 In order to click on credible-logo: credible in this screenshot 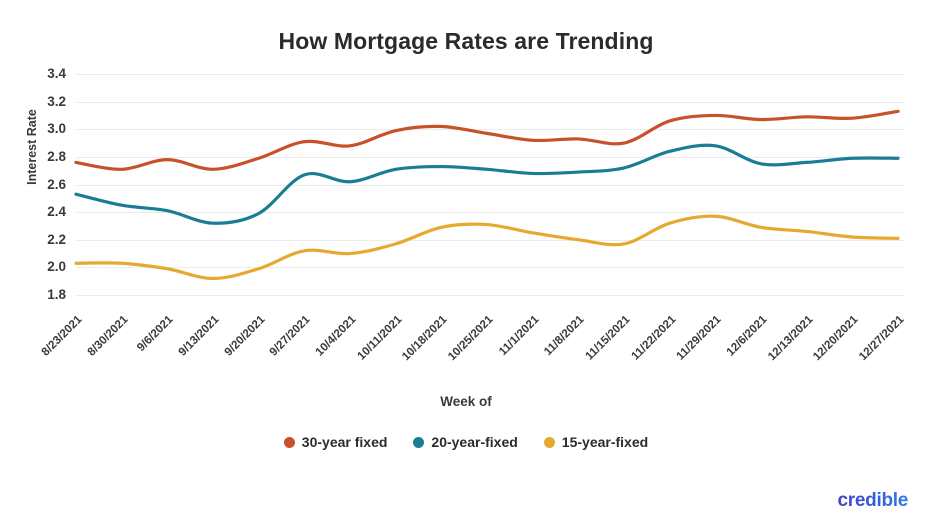, I will do `click(873, 500)`.